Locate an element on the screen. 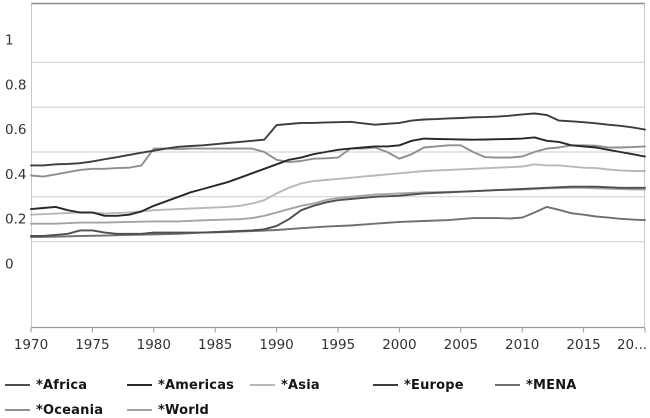  series-line-asia is located at coordinates (338, 189).